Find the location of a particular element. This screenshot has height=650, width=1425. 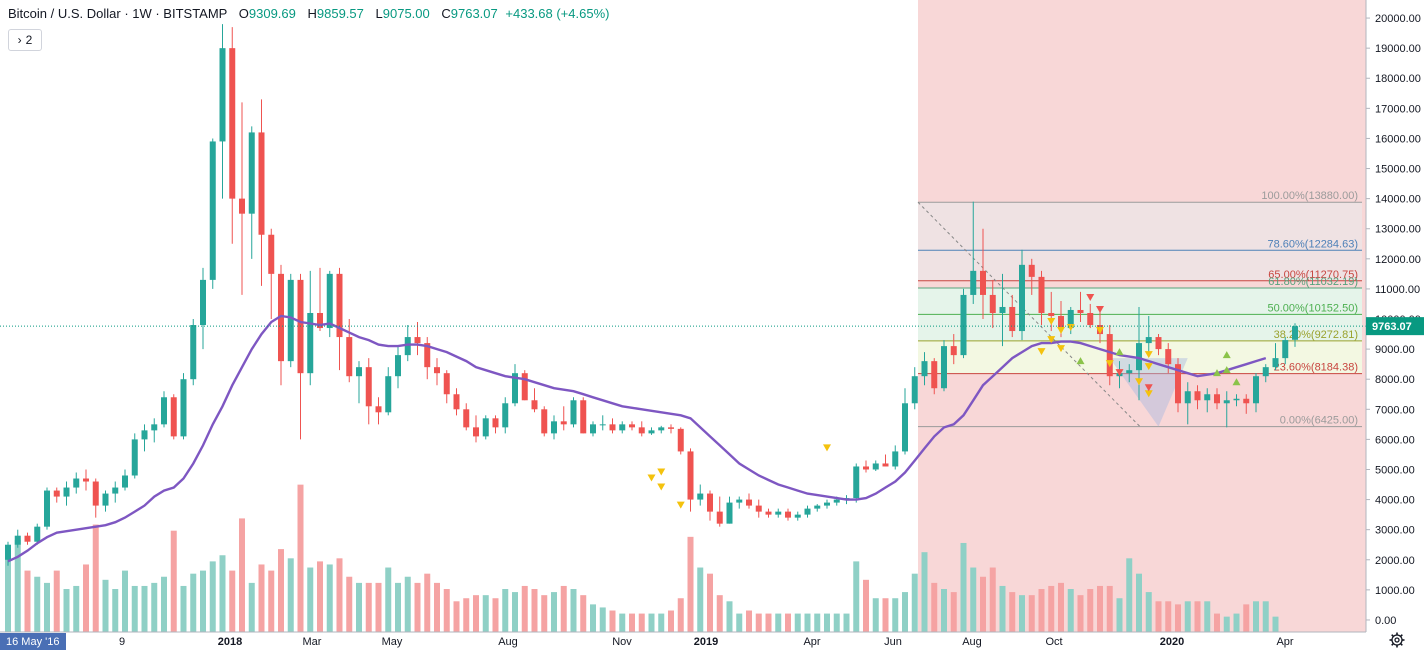

time-label: Aug is located at coordinates (508, 642).